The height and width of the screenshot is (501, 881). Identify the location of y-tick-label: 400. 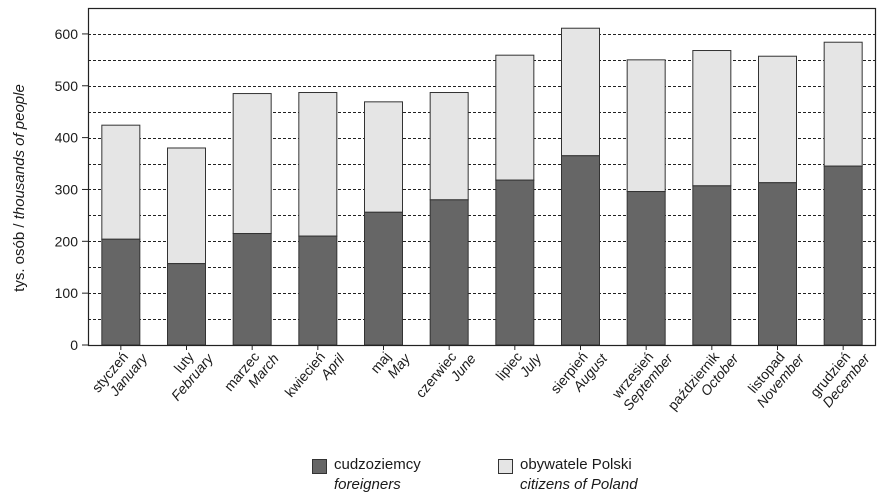
(67, 138).